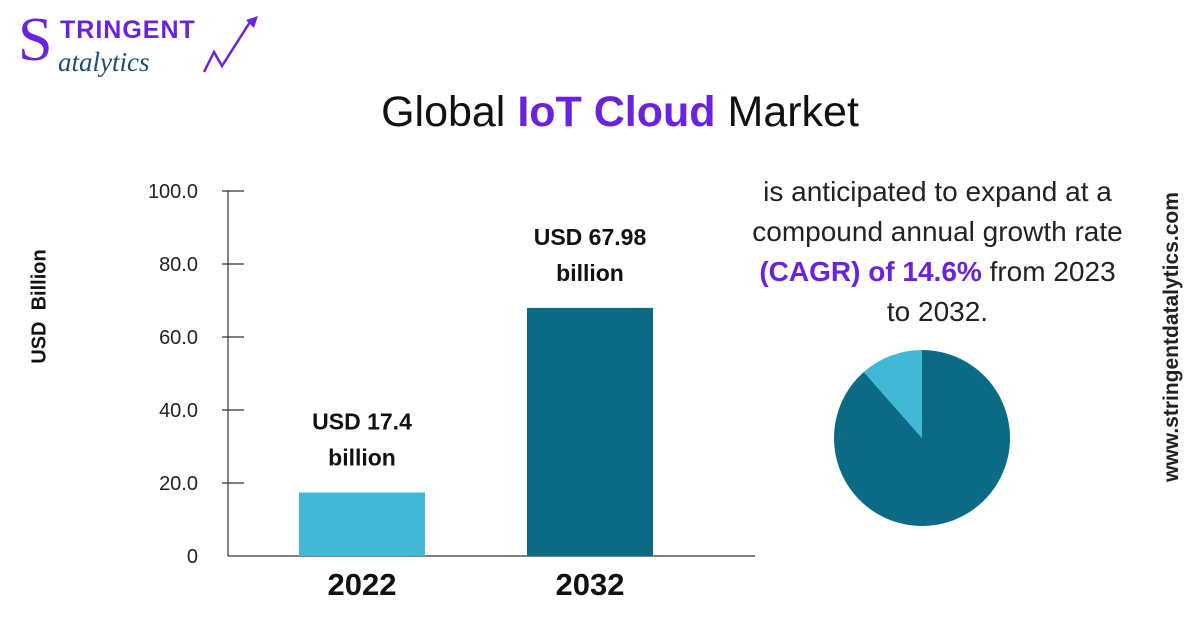  I want to click on y-tick-label: 80.0, so click(178, 265).